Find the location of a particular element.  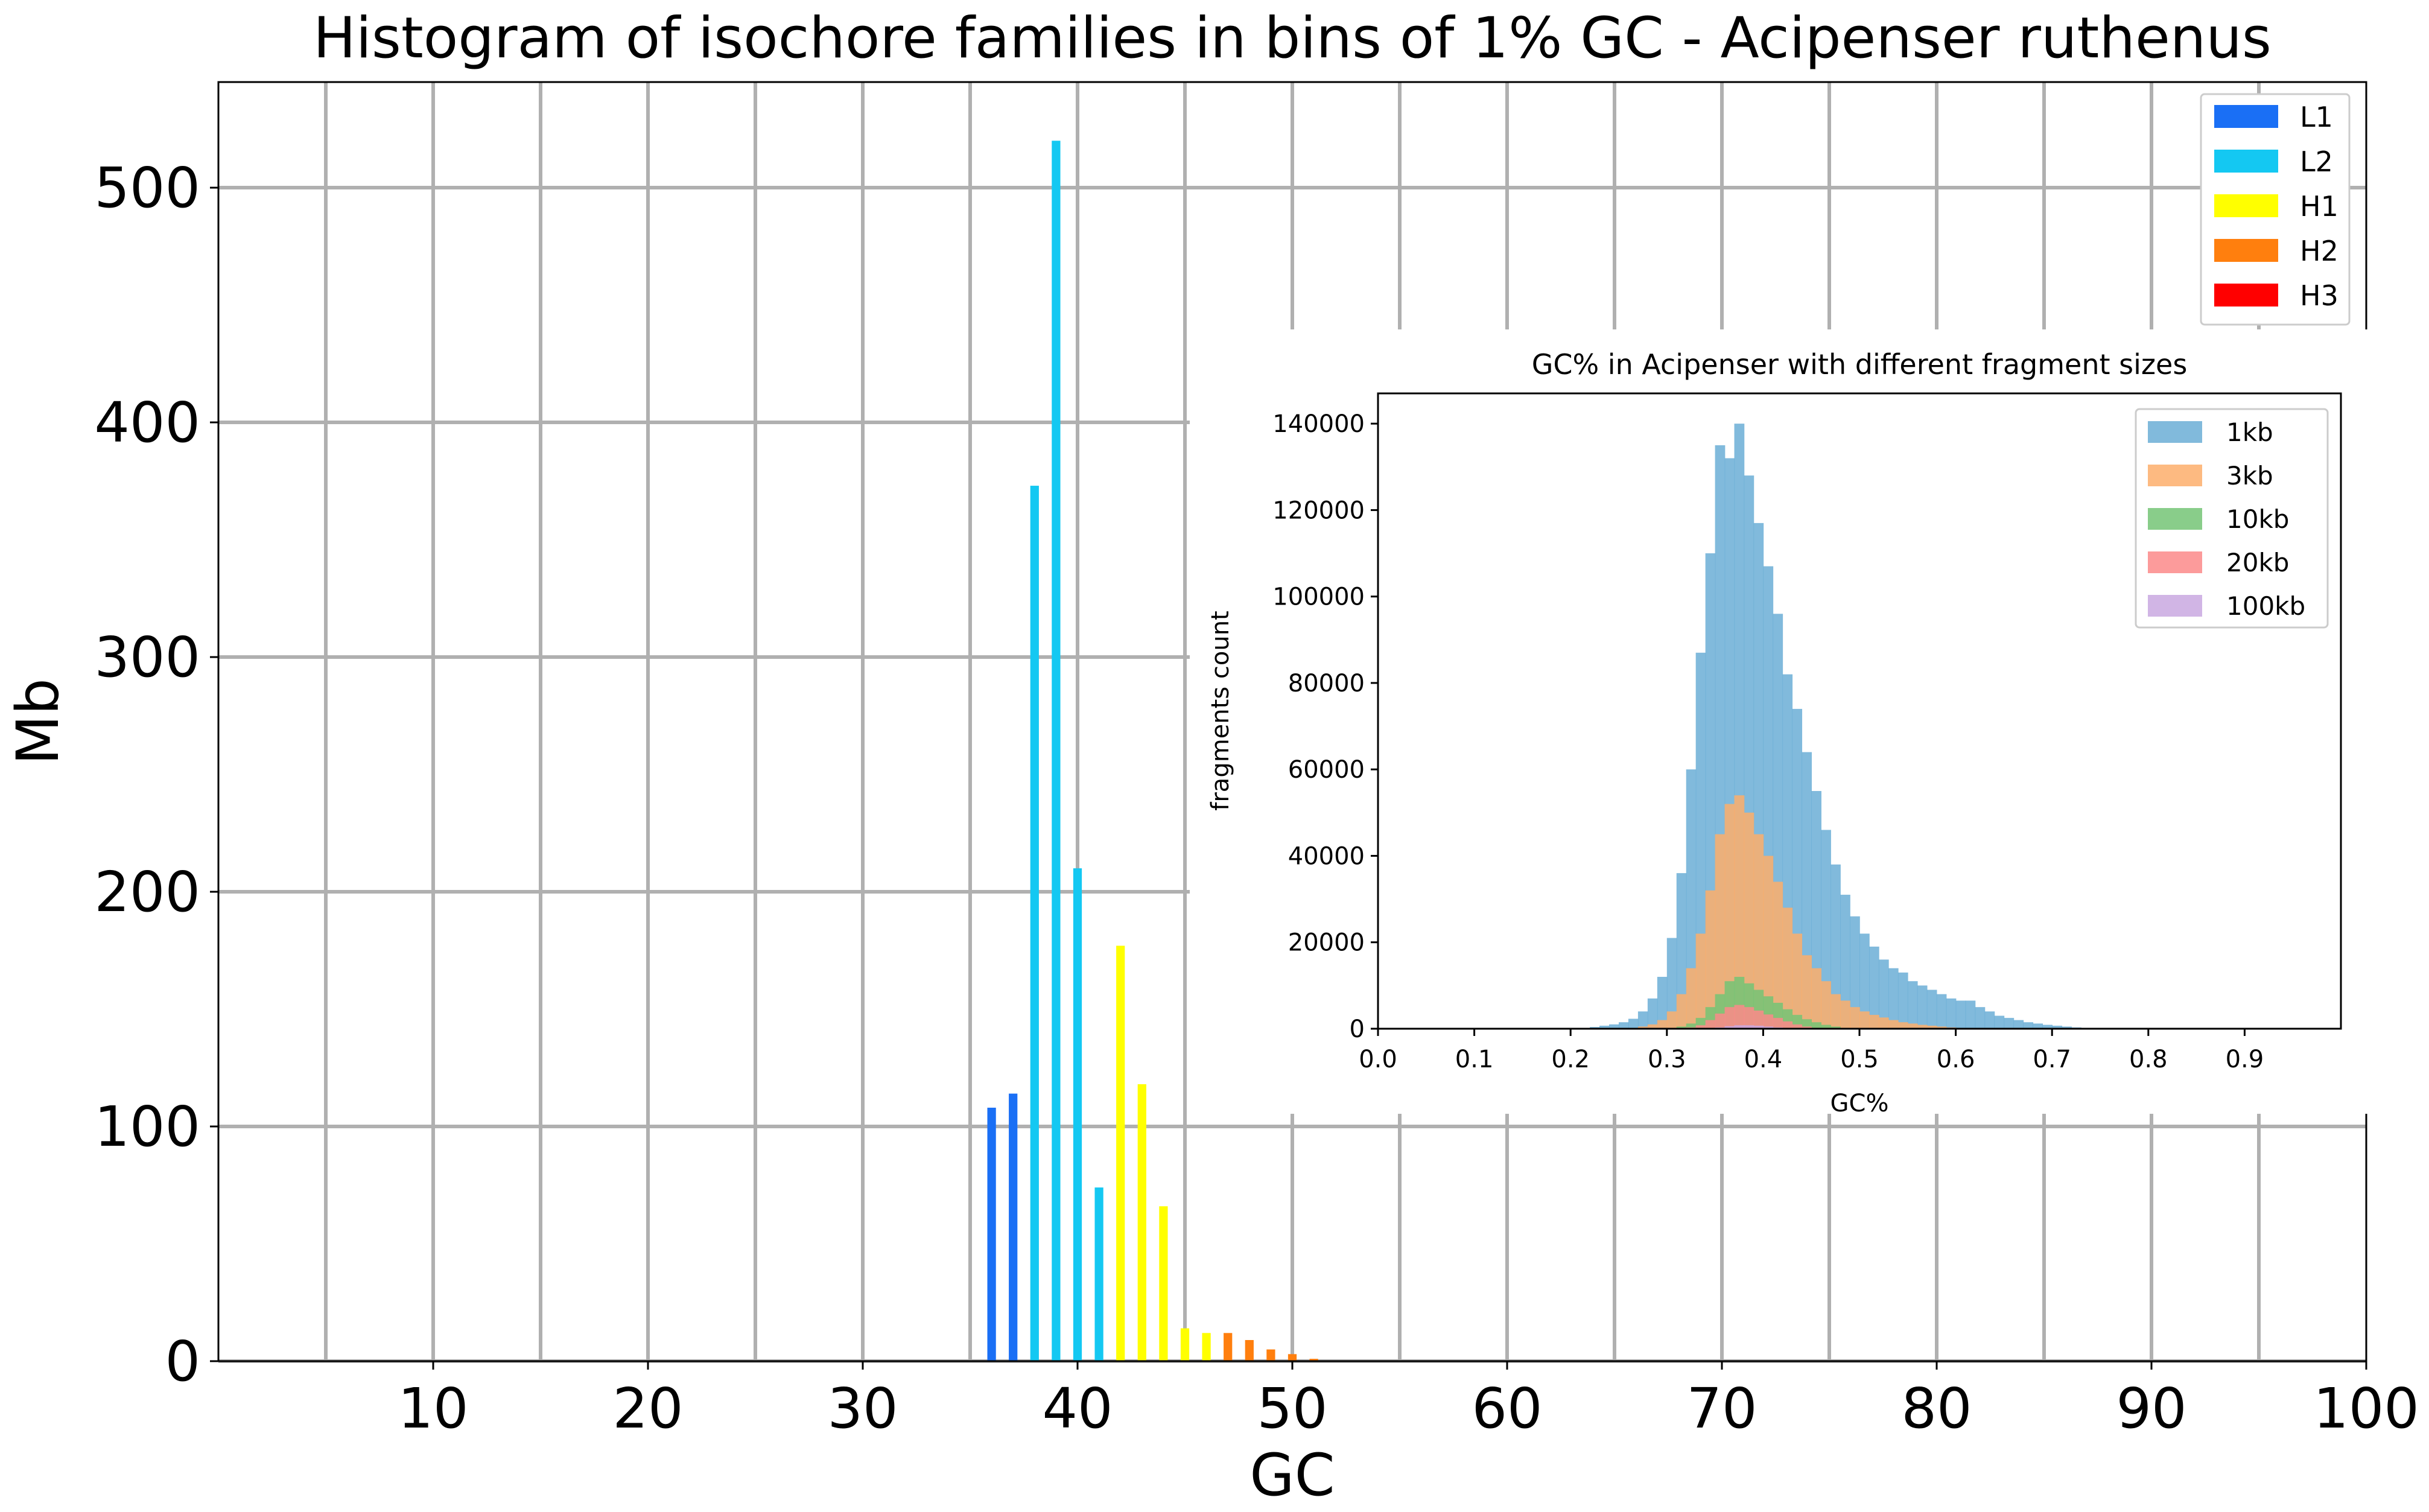

main-legend-swatch-L1 is located at coordinates (2246, 116).